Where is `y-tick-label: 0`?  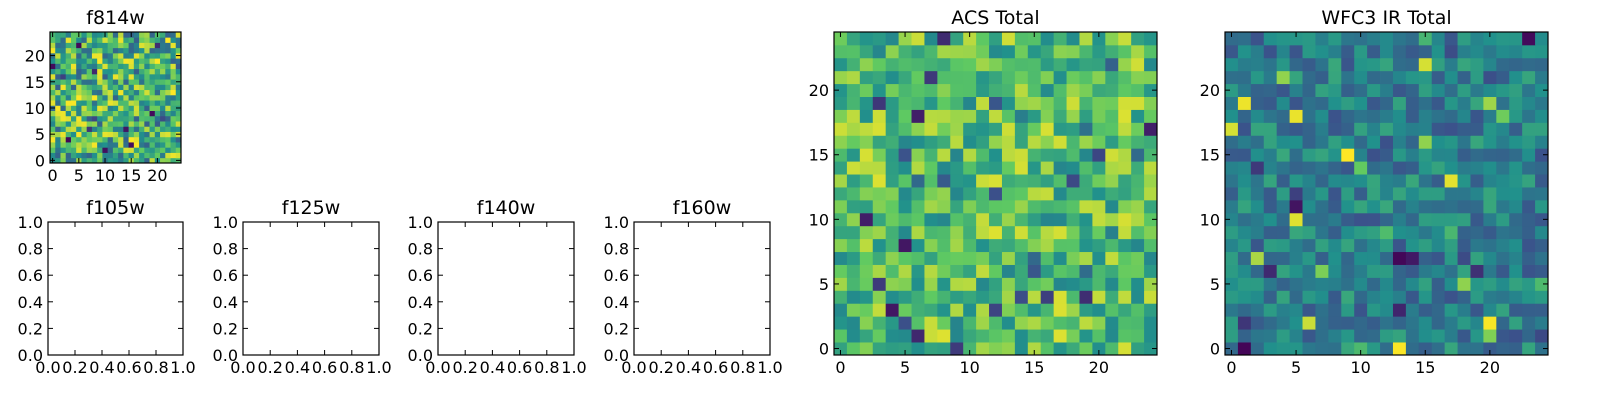 y-tick-label: 0 is located at coordinates (1215, 349).